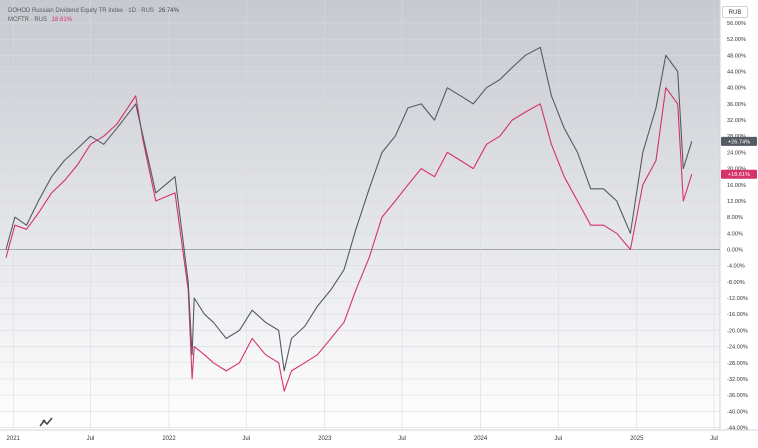 The image size is (758, 448). I want to click on x-tick-label: 2025, so click(637, 439).